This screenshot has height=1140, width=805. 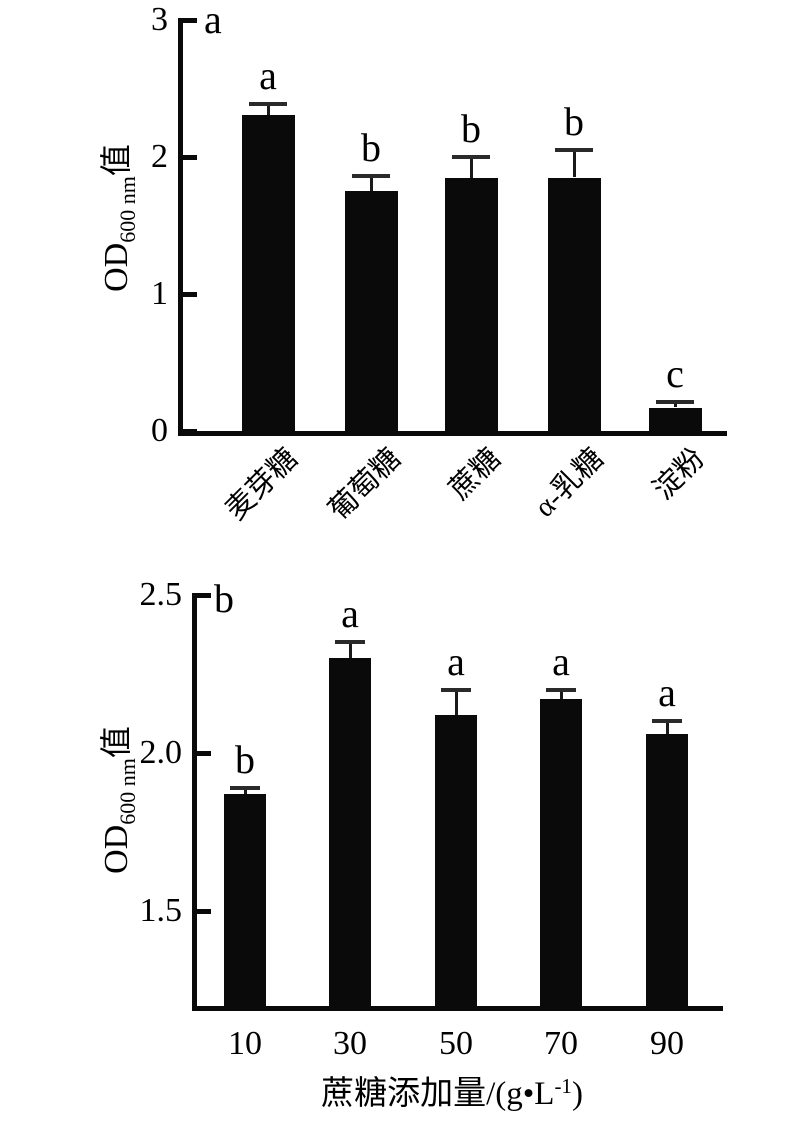 I want to click on panel-label-a: a, so click(x=213, y=21).